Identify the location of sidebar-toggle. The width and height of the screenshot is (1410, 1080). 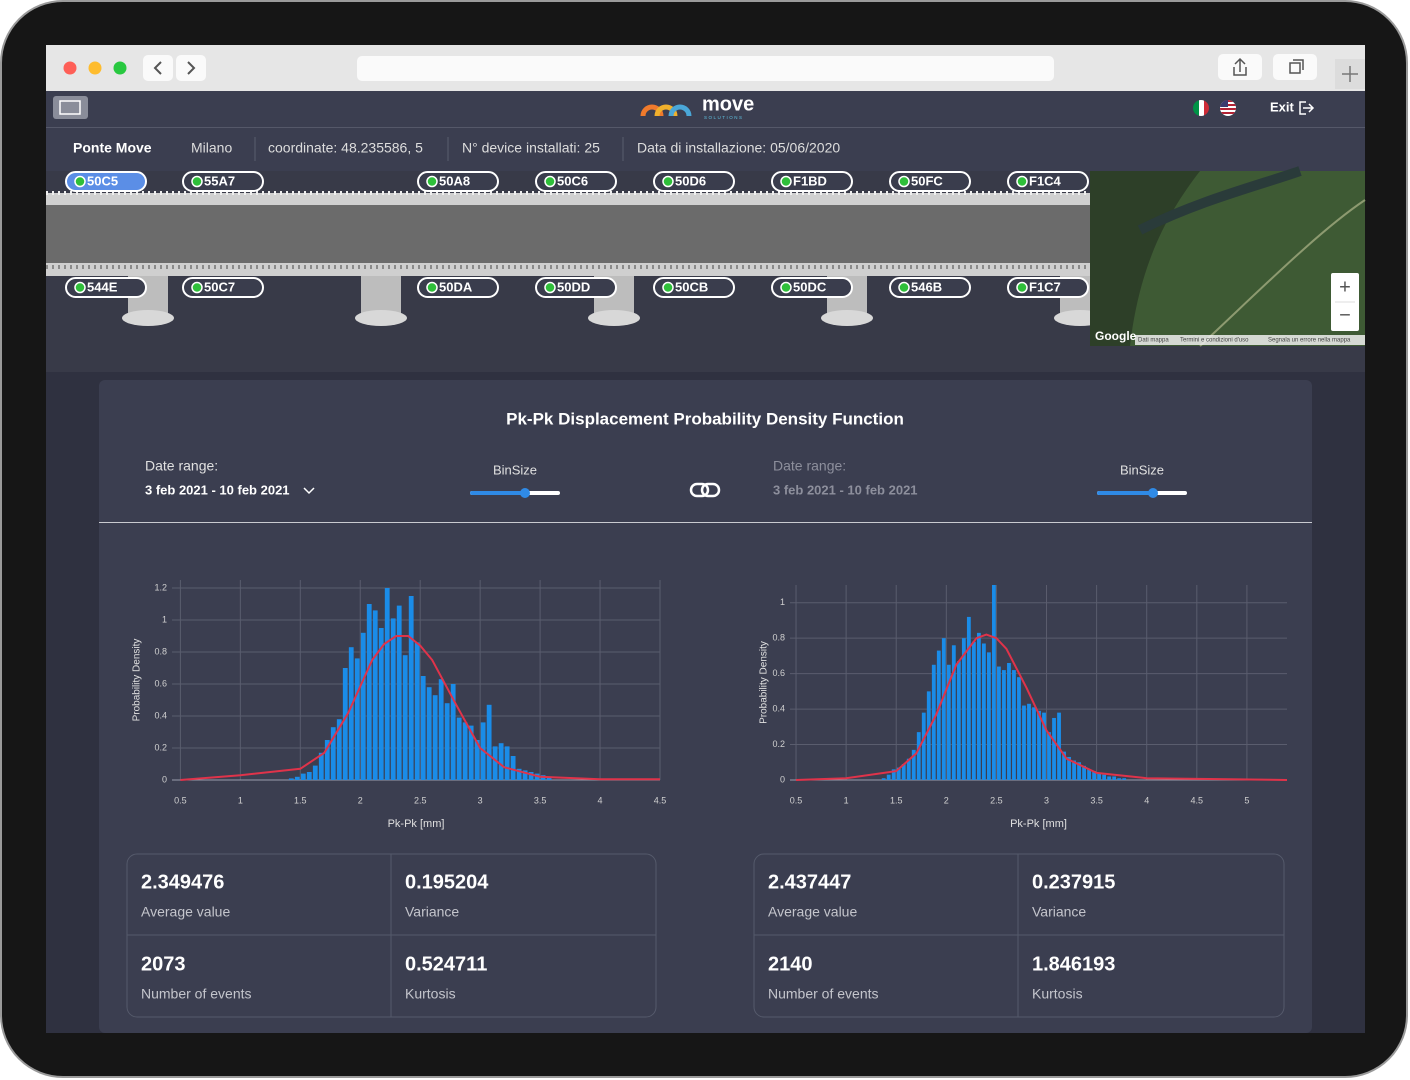
(70, 107).